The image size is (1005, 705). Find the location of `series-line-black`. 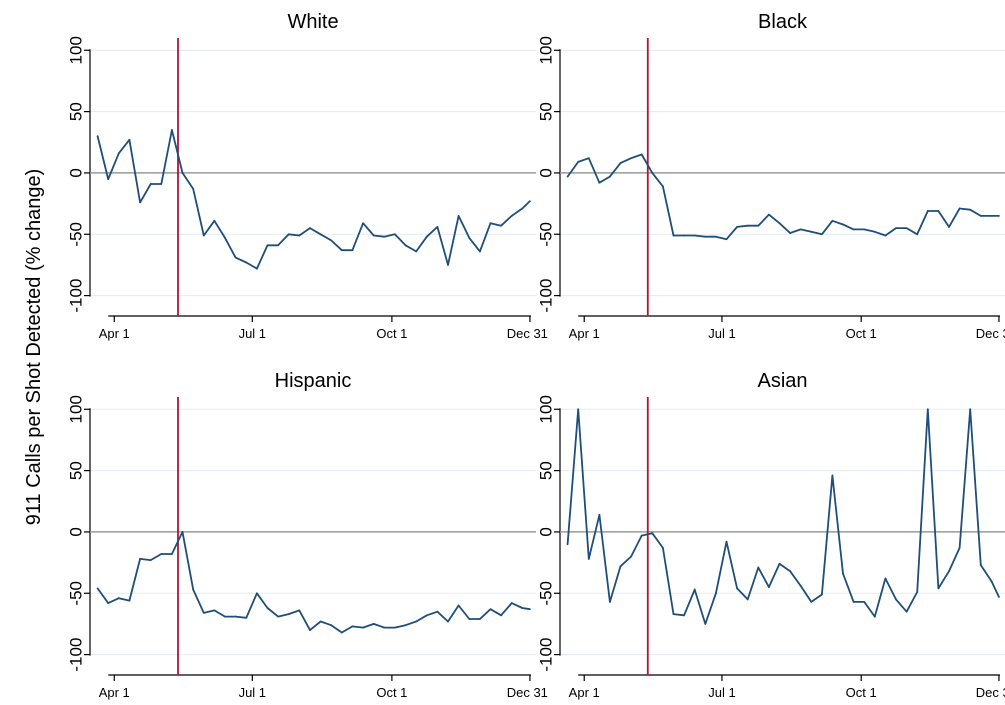

series-line-black is located at coordinates (782, 197).